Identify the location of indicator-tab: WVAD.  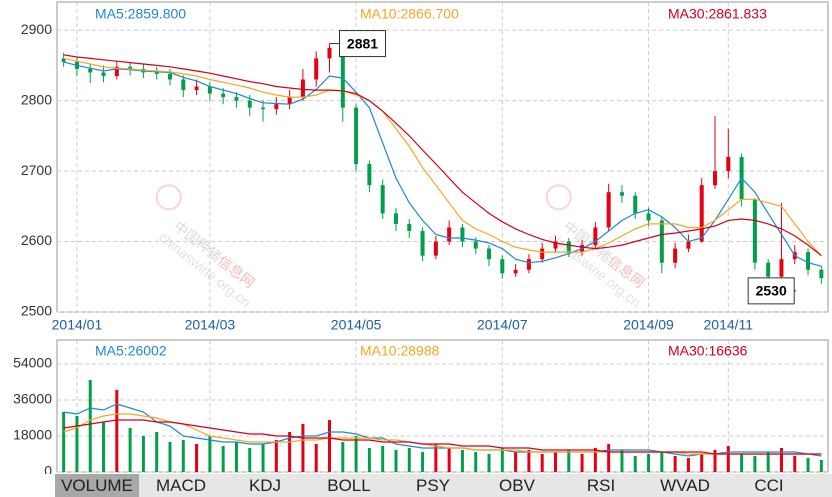
(685, 485).